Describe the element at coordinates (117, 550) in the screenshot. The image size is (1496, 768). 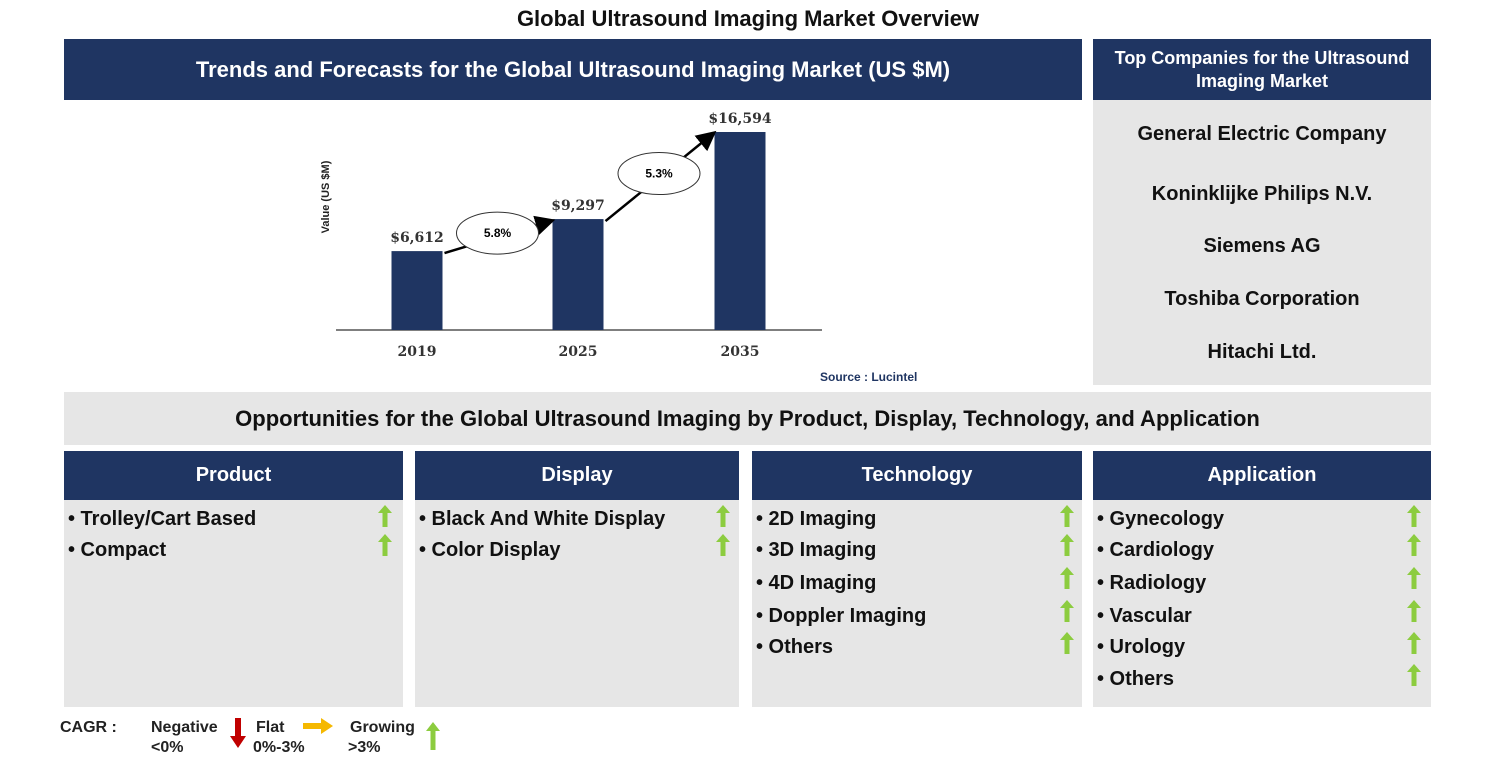
I see `segment-item: • Compact` at that location.